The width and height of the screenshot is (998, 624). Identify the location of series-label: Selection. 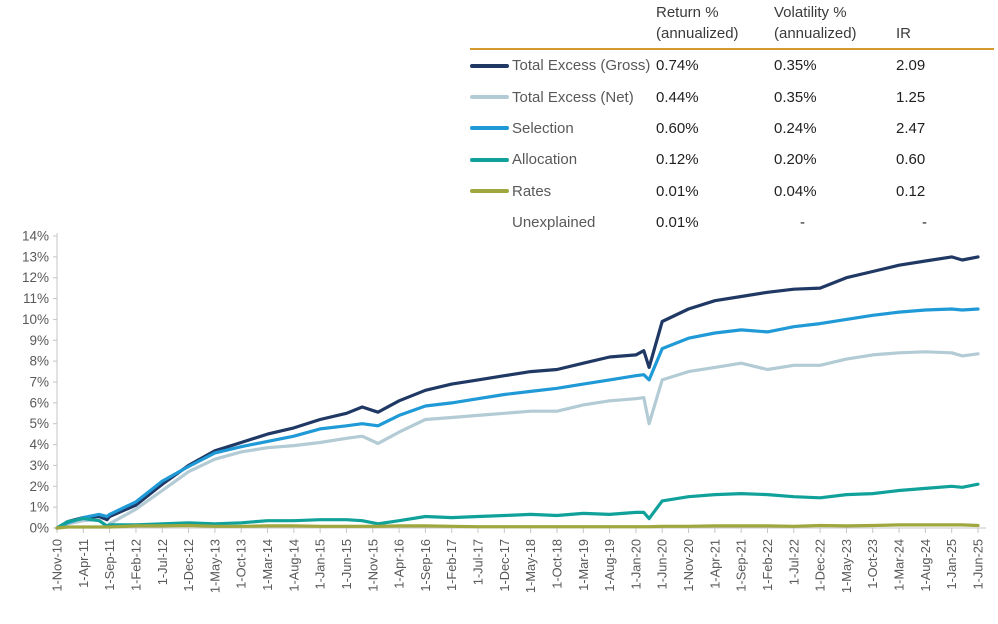
(543, 128).